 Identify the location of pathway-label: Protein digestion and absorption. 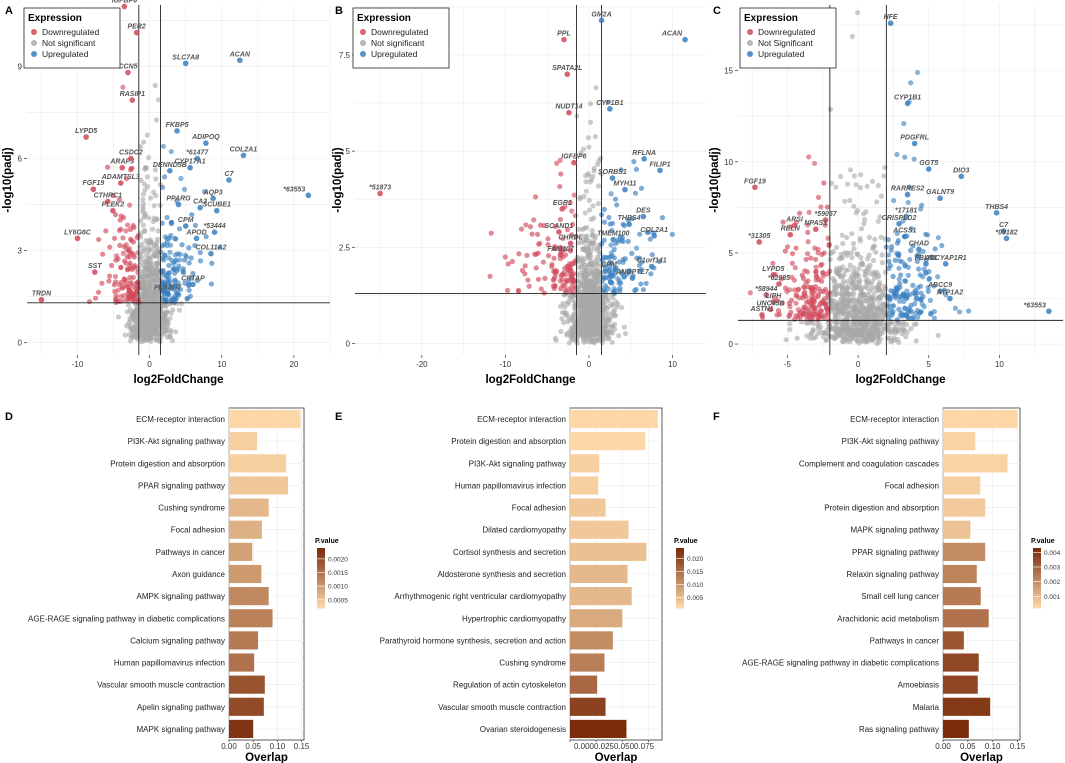
(508, 441).